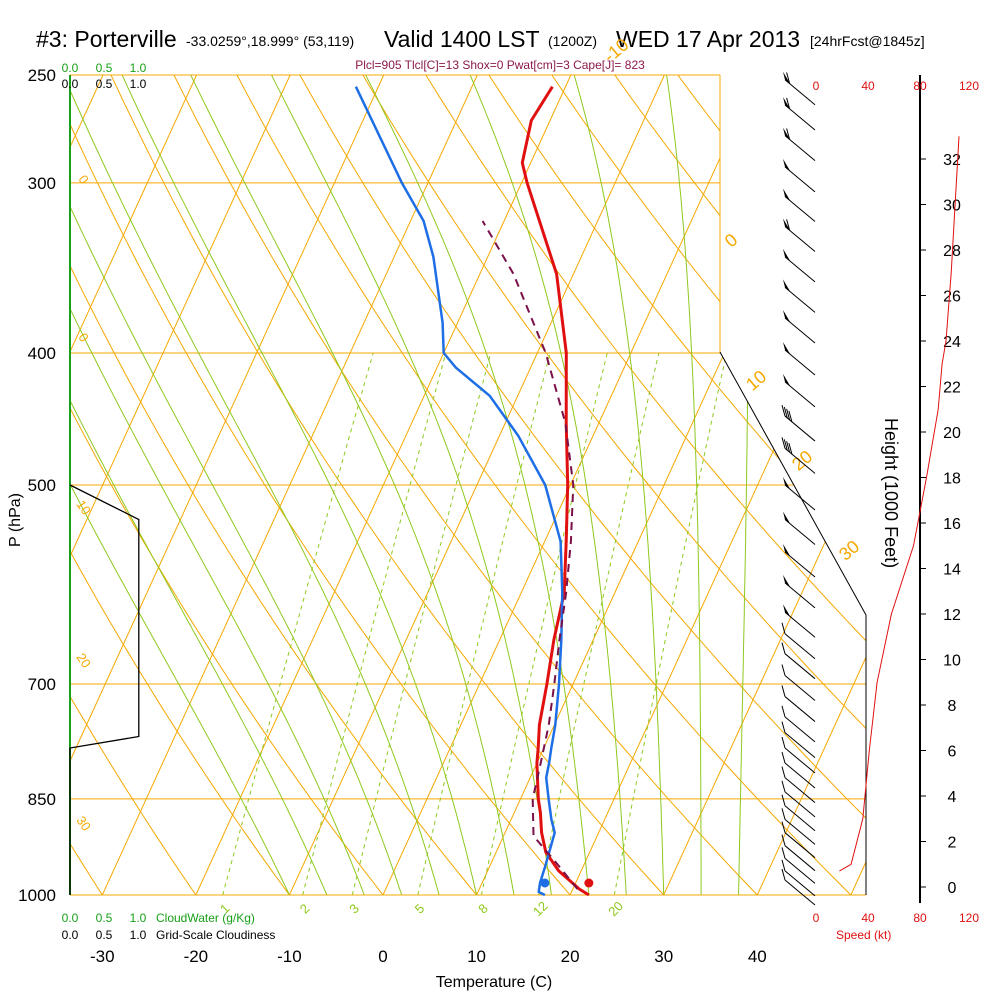 This screenshot has height=1000, width=1000. I want to click on wind-speed-line, so click(899, 504).